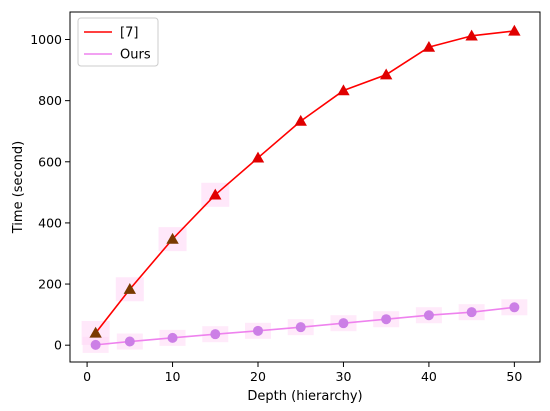 This screenshot has width=550, height=411. Describe the element at coordinates (129, 33) in the screenshot. I see `legend-label-7: [7]` at that location.